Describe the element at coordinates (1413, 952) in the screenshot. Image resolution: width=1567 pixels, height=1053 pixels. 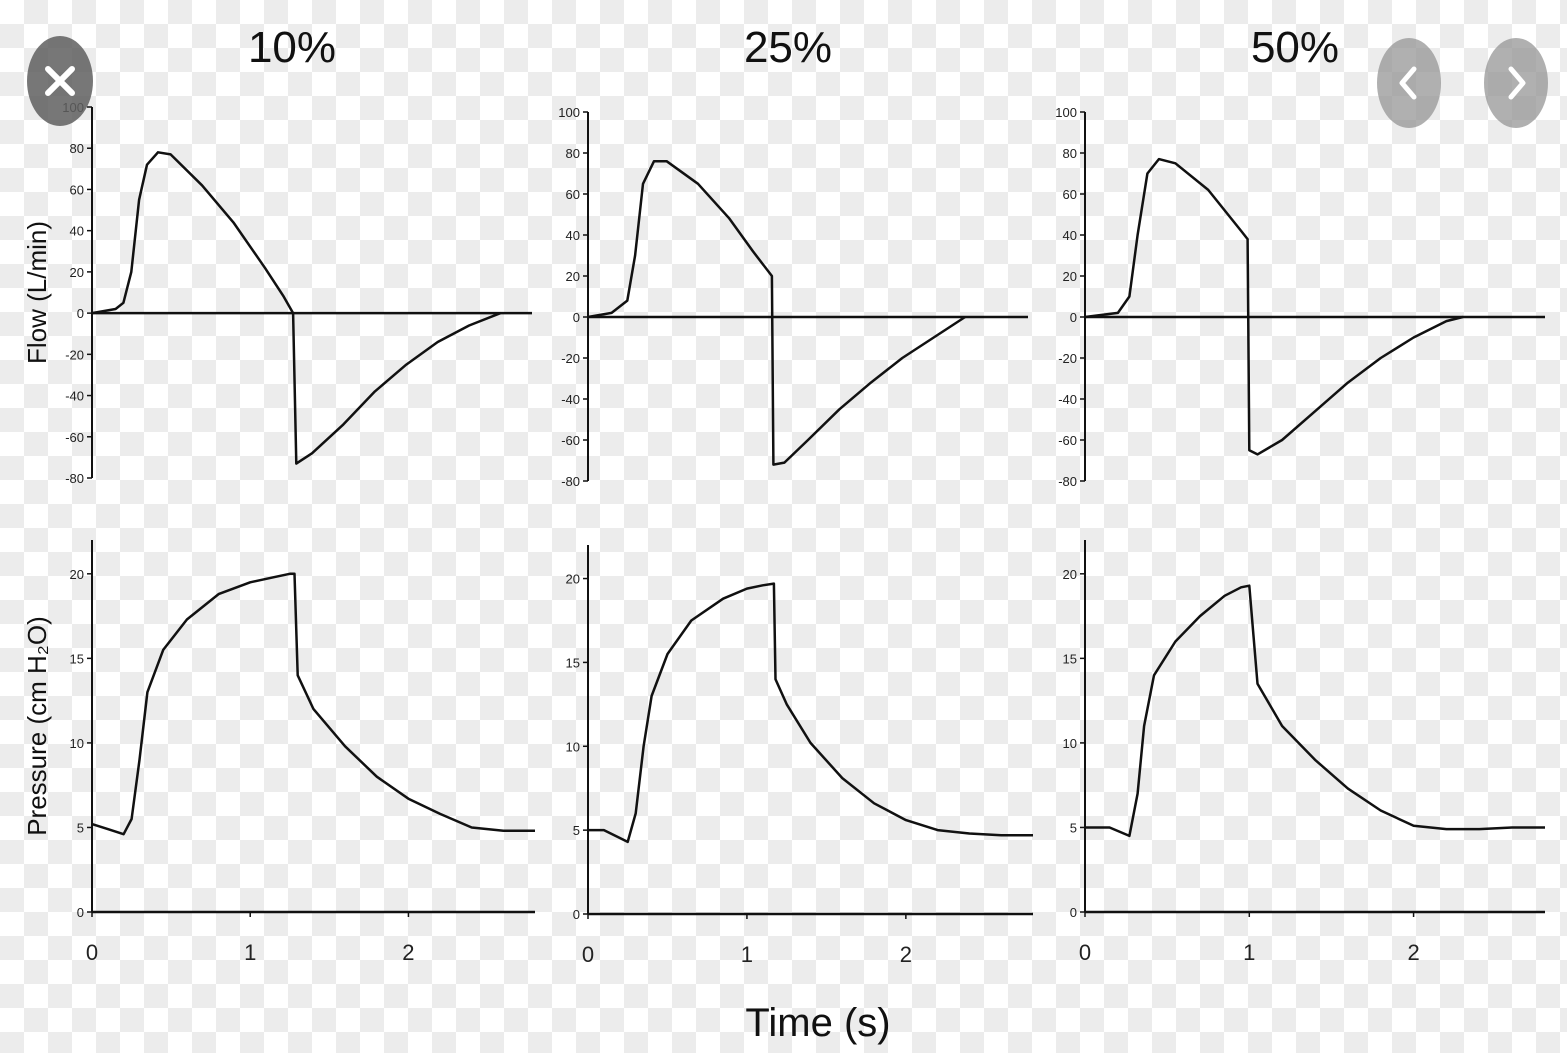
I see `panel-5-xtick-label: 2` at that location.